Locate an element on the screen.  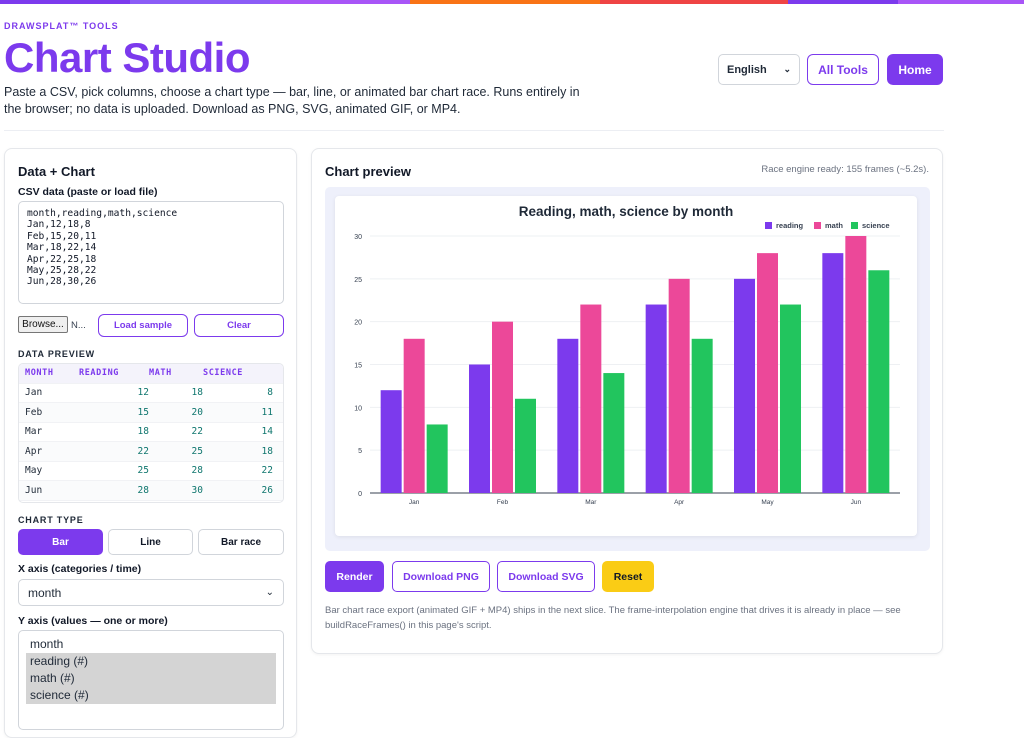
table-cell: 30 is located at coordinates (197, 490).